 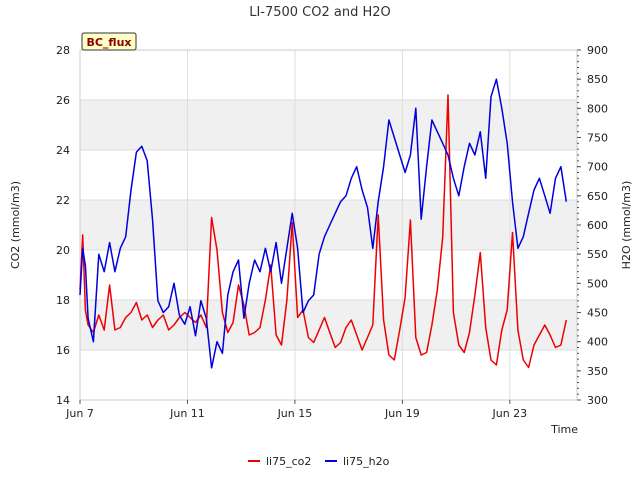 What do you see at coordinates (63, 250) in the screenshot?
I see `y-left-tick-label: 20` at bounding box center [63, 250].